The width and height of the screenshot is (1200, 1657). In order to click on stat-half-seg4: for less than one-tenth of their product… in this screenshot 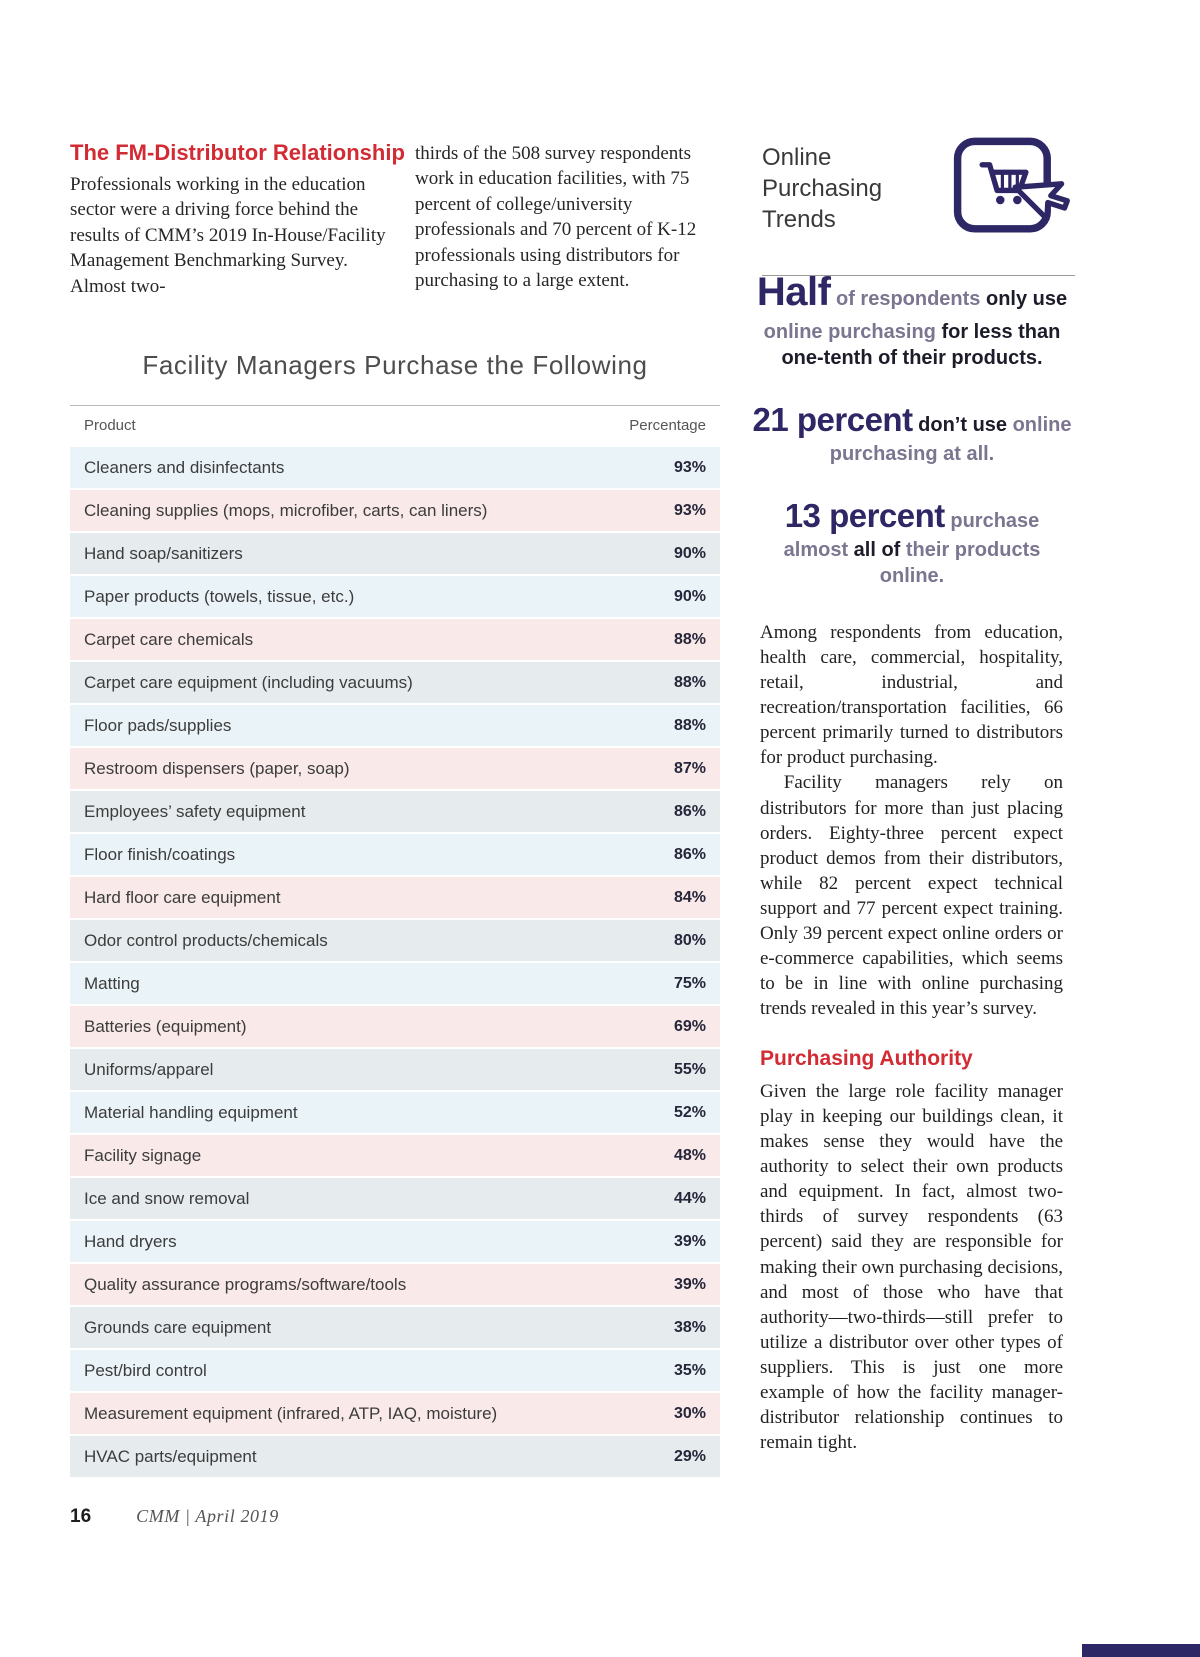, I will do `click(921, 345)`.